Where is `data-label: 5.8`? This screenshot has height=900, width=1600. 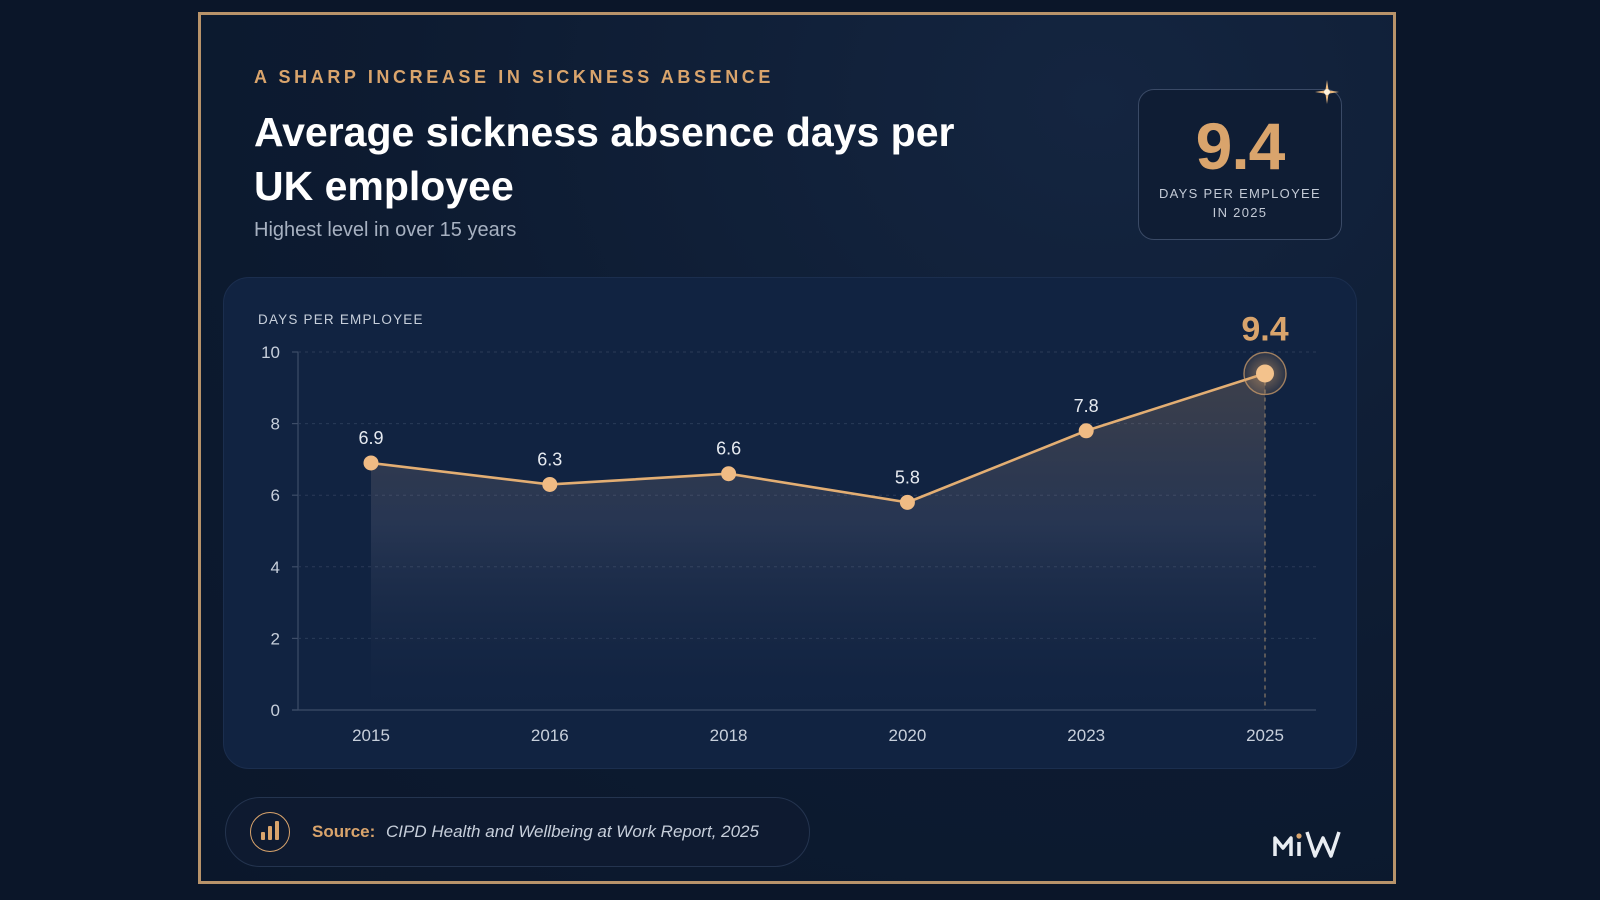 data-label: 5.8 is located at coordinates (907, 477).